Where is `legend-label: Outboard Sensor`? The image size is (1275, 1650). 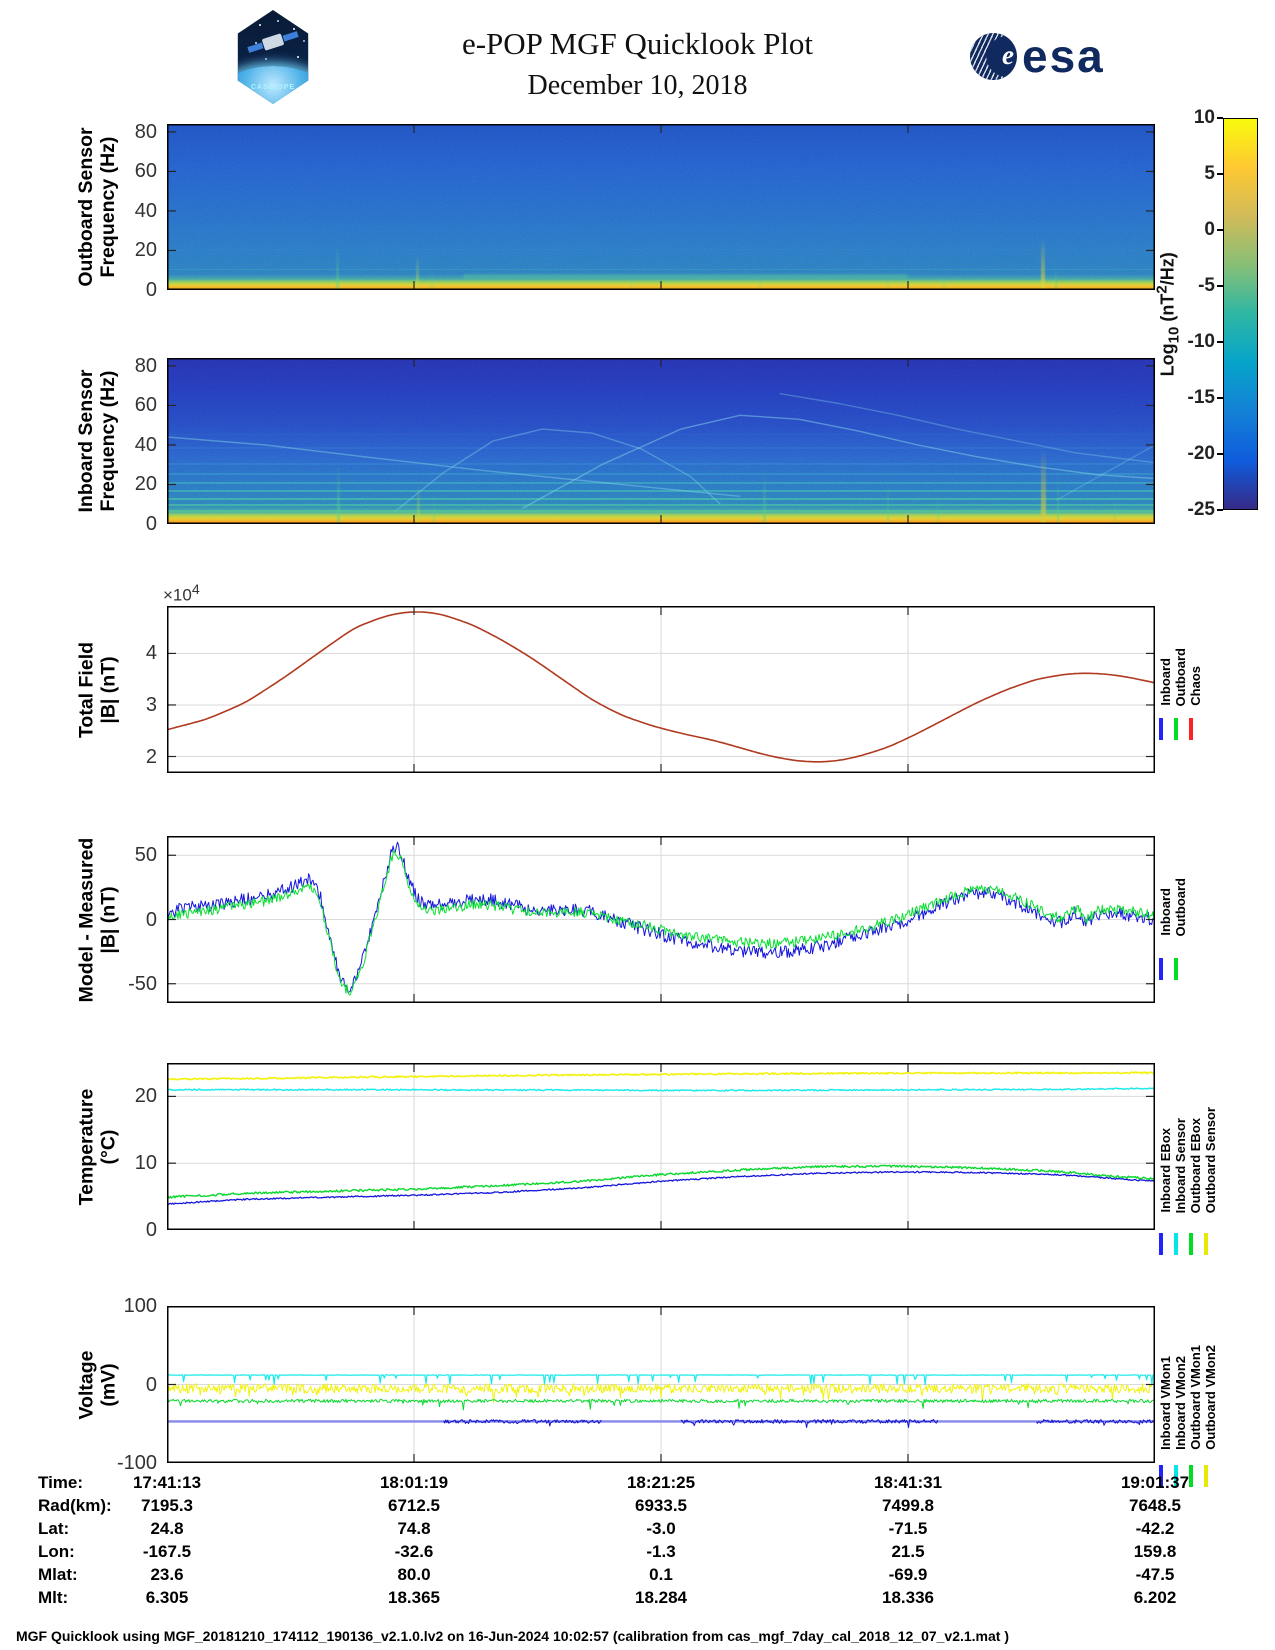
legend-label: Outboard Sensor is located at coordinates (1210, 1159).